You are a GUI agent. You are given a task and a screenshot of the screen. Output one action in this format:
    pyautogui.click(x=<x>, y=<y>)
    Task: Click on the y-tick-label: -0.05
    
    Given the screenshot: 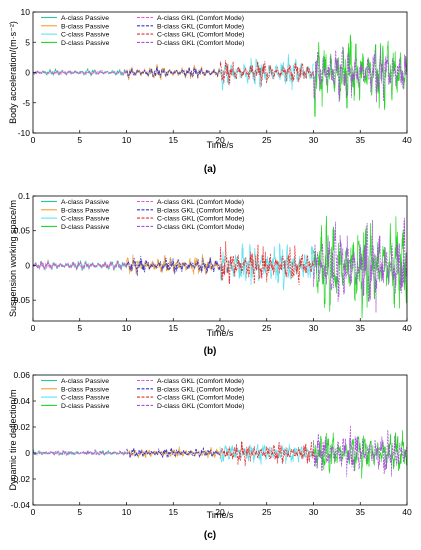 What is the action you would take?
    pyautogui.click(x=21, y=300)
    